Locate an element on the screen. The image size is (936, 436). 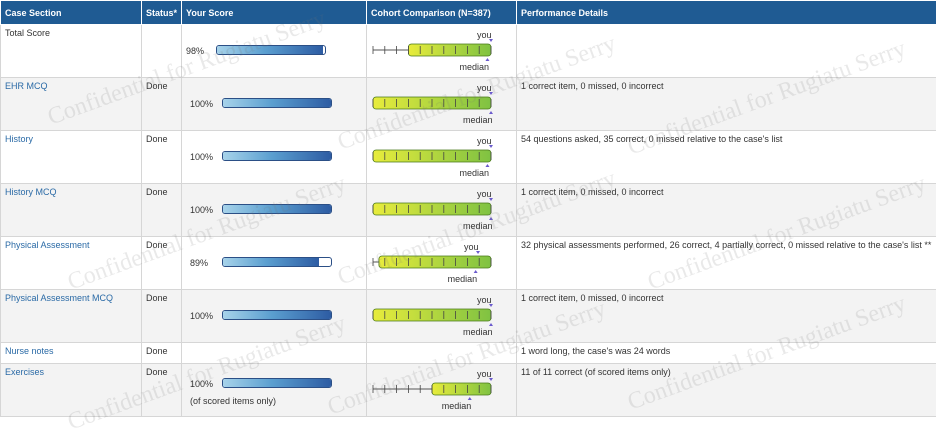
status-cell is located at coordinates (162, 51).